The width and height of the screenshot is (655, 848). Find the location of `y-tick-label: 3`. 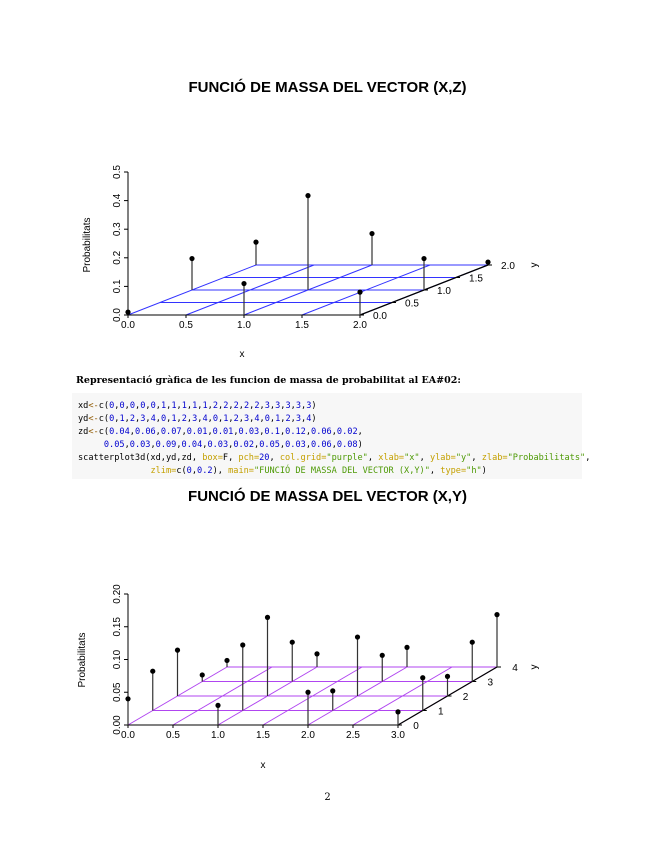

y-tick-label: 3 is located at coordinates (490, 683).